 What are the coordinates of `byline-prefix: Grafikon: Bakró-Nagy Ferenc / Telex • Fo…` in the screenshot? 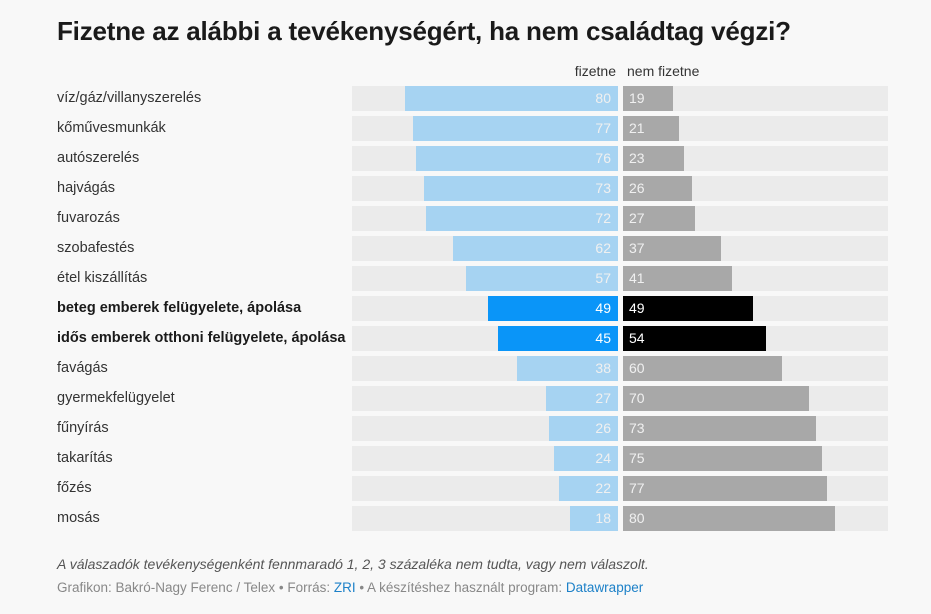 It's located at (195, 587).